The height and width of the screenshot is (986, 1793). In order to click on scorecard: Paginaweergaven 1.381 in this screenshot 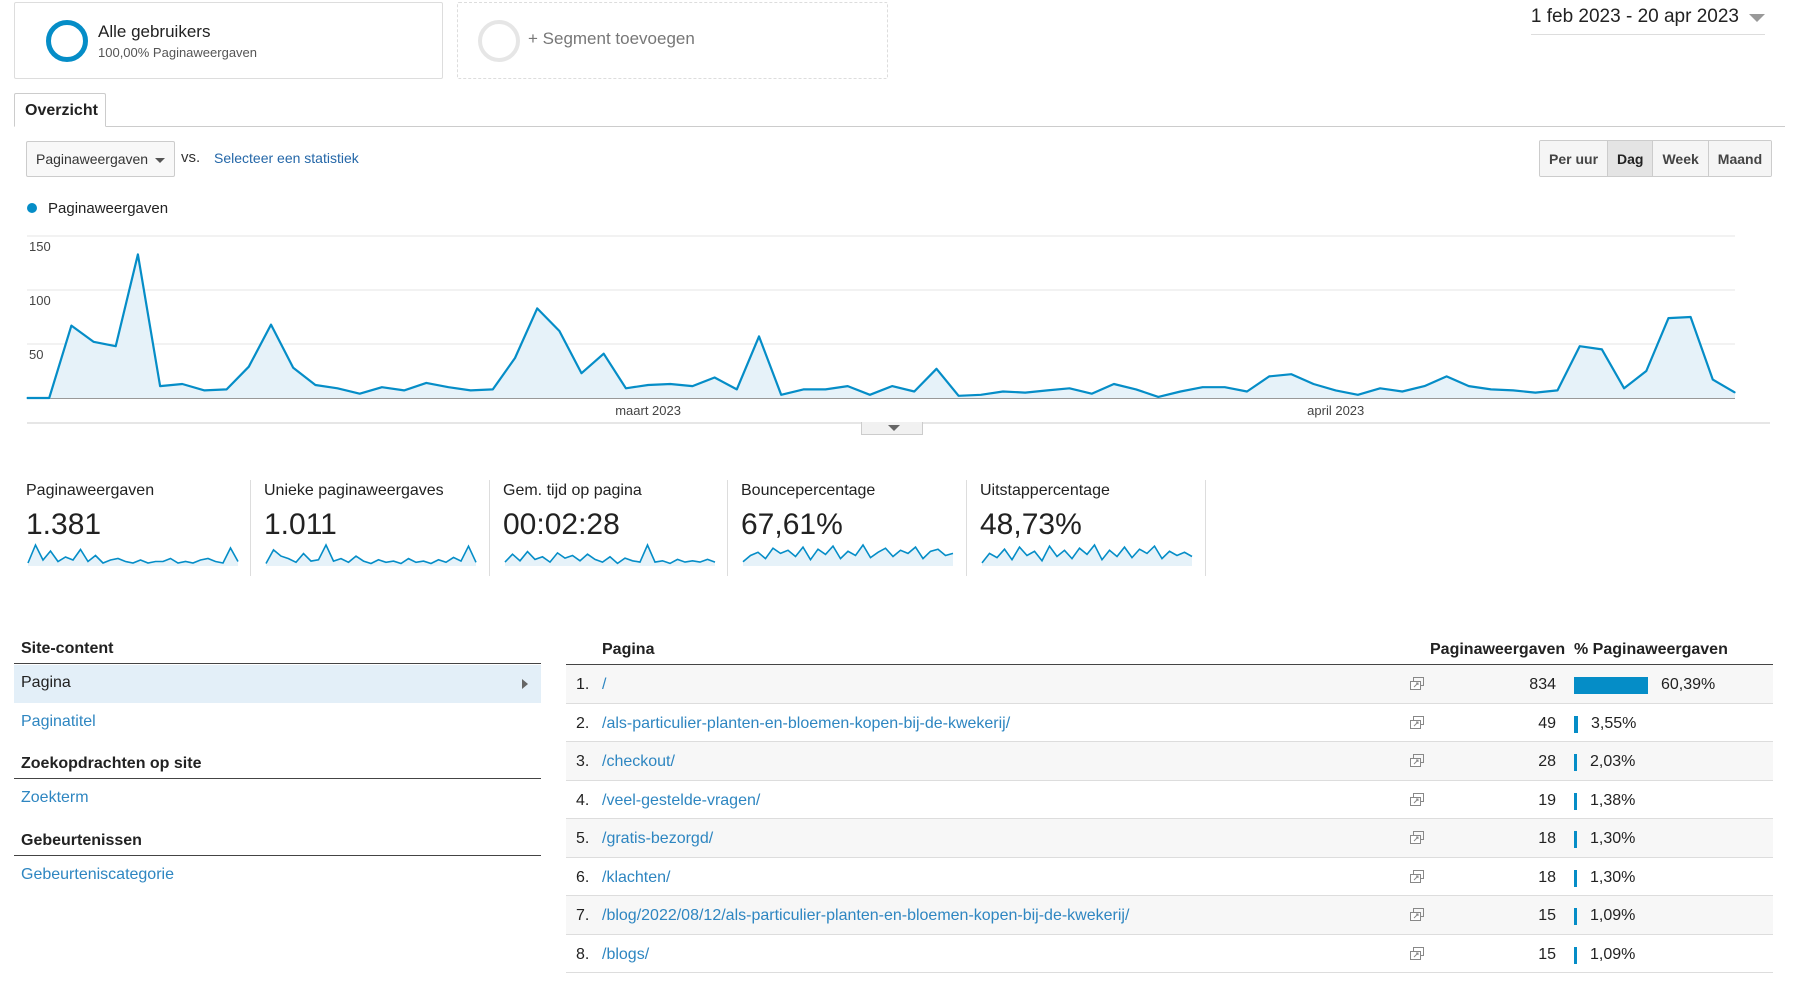, I will do `click(145, 528)`.